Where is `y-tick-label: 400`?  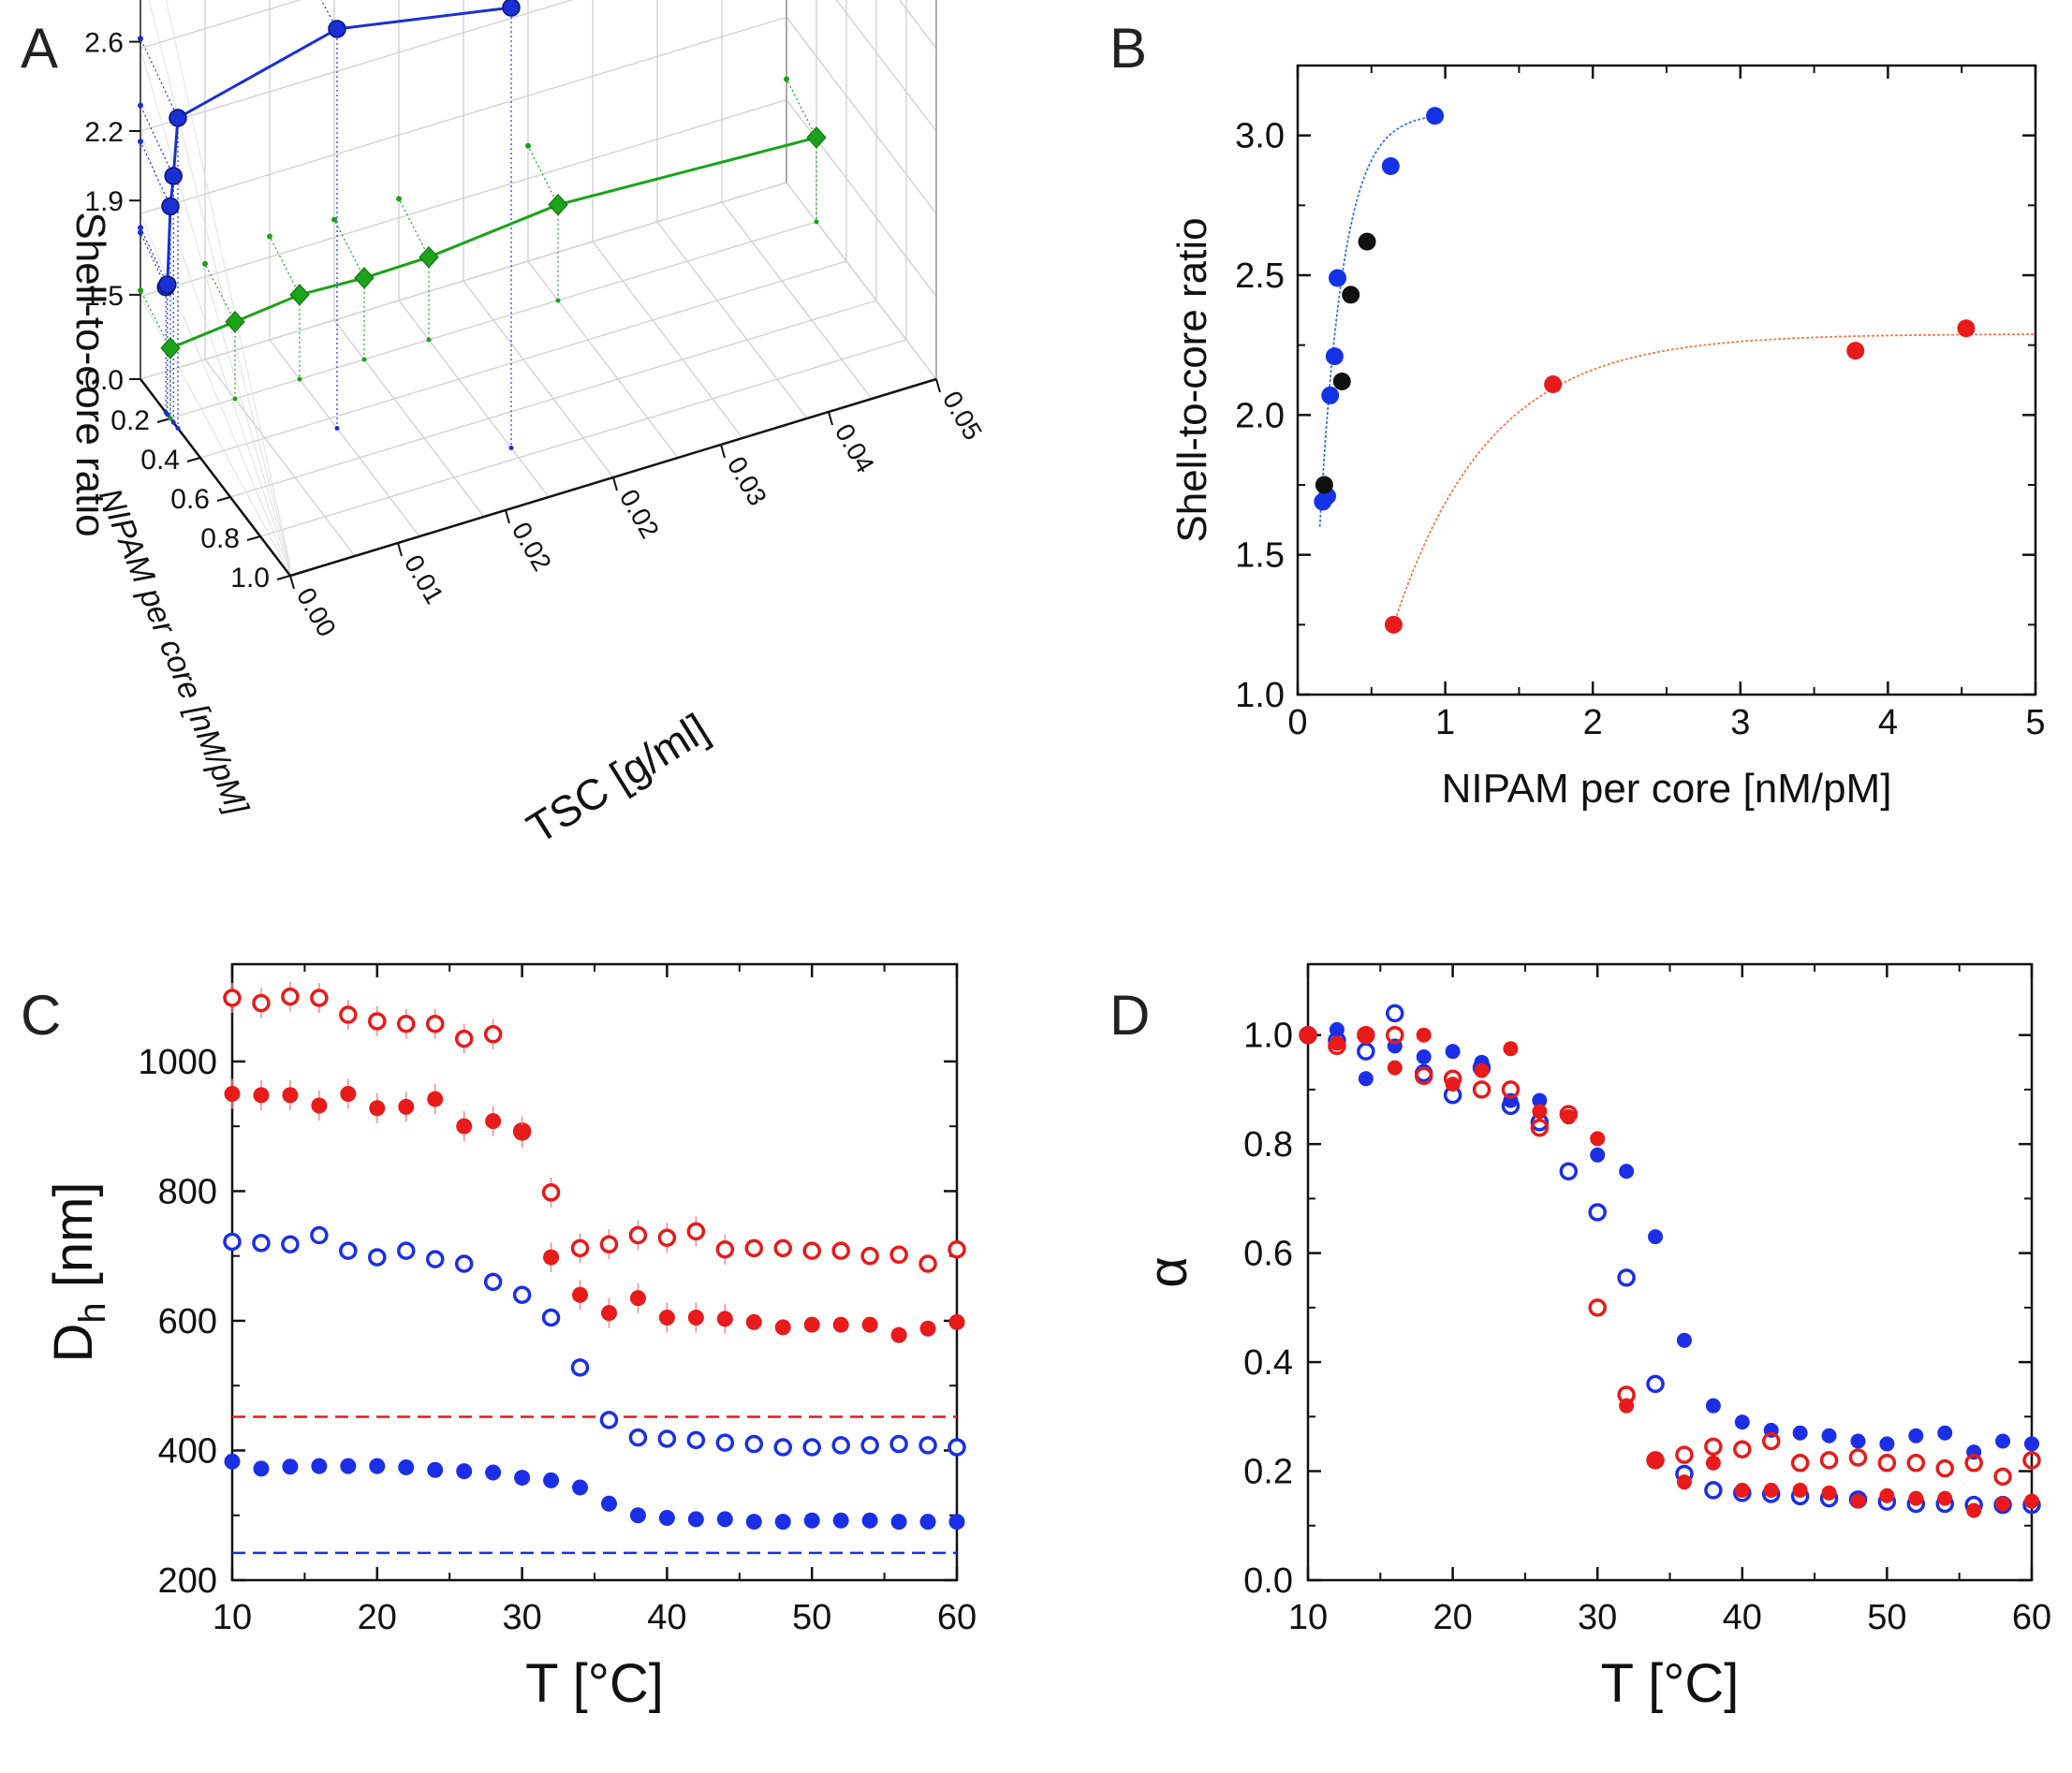 y-tick-label: 400 is located at coordinates (187, 1451).